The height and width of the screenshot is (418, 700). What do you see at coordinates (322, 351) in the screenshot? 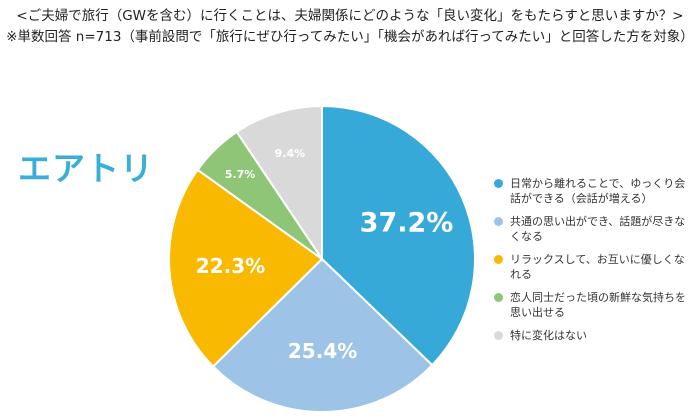
I see `slice-value-label-2: 25.4%` at bounding box center [322, 351].